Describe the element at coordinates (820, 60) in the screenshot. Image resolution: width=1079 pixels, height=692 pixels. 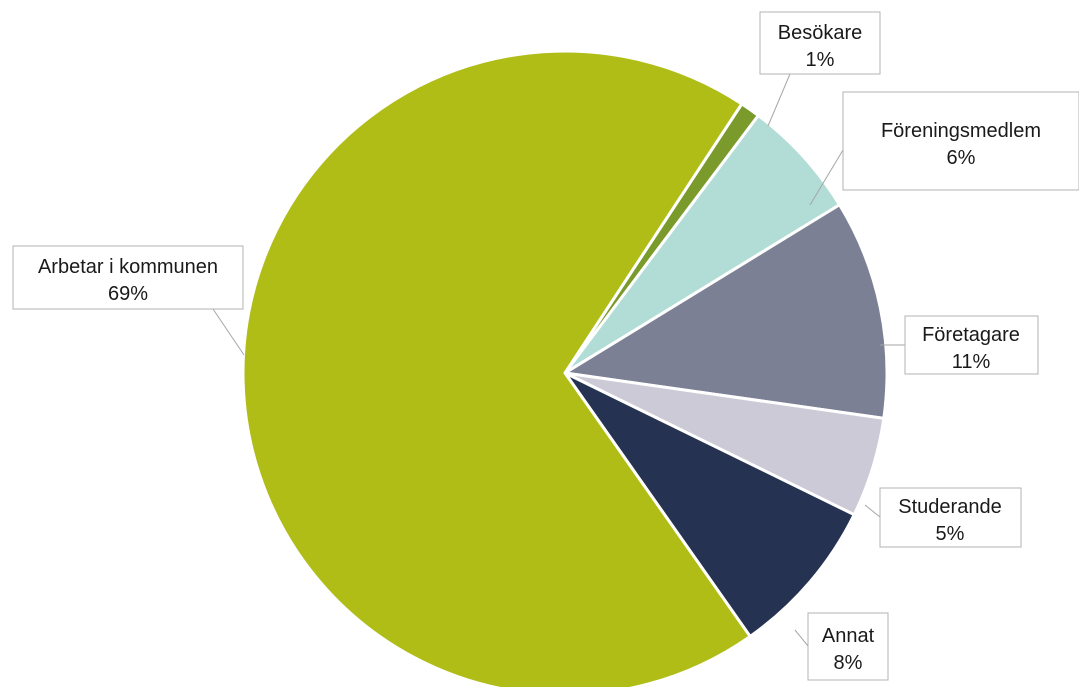
I see `data-label-value-besökare: 1%` at that location.